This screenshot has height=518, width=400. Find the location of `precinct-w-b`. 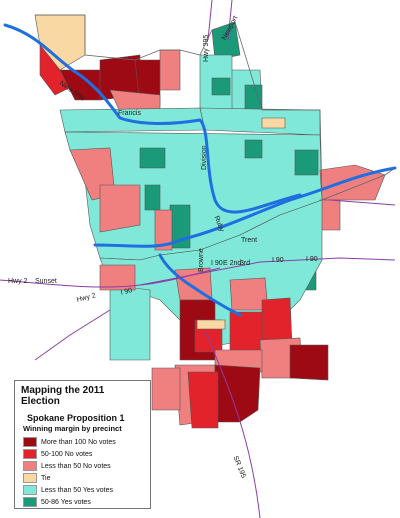

precinct-w-b is located at coordinates (120, 208).